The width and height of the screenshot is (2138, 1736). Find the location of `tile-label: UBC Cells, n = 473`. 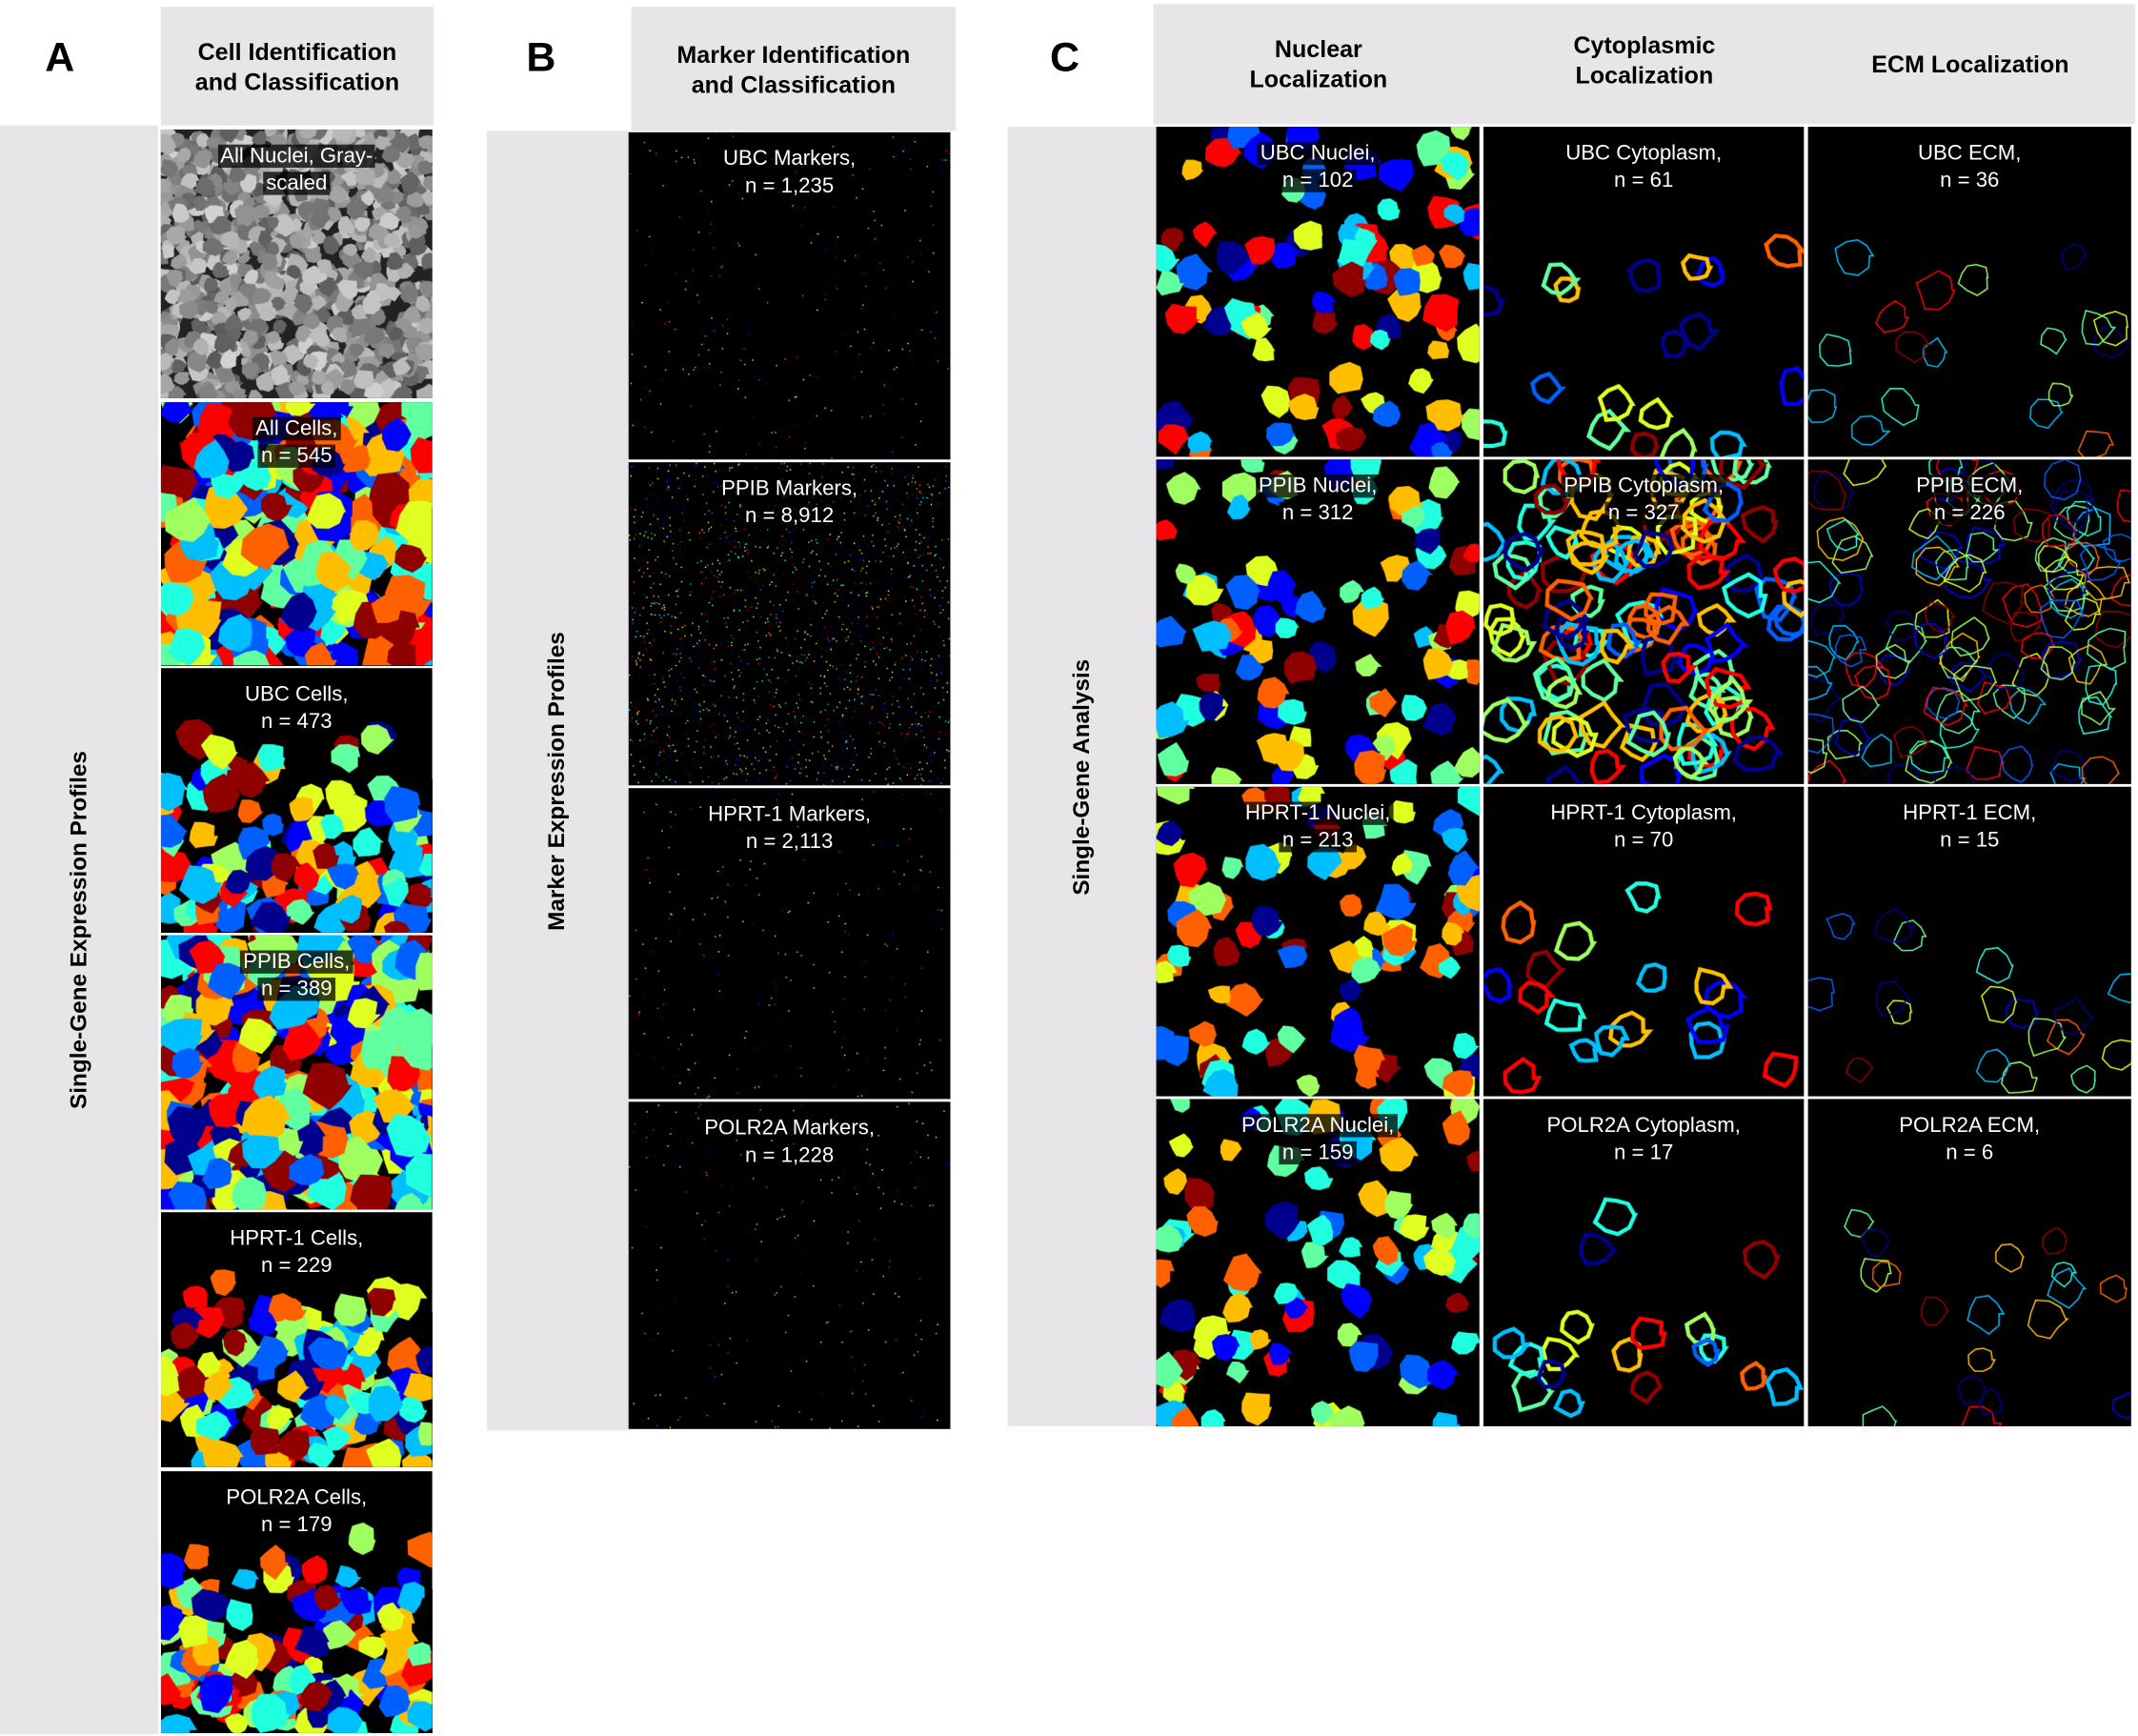

tile-label: UBC Cells, n = 473 is located at coordinates (297, 709).